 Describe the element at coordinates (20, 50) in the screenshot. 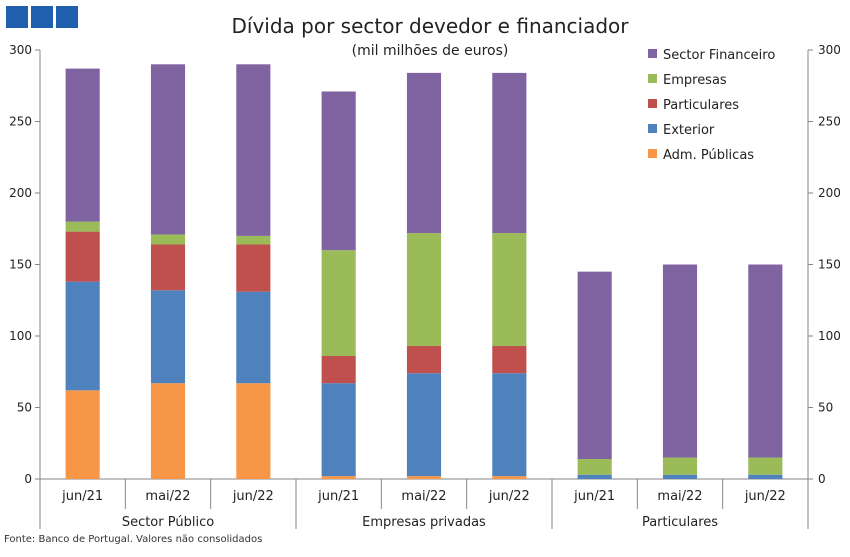

I see `y-tick-label-left: 300` at that location.